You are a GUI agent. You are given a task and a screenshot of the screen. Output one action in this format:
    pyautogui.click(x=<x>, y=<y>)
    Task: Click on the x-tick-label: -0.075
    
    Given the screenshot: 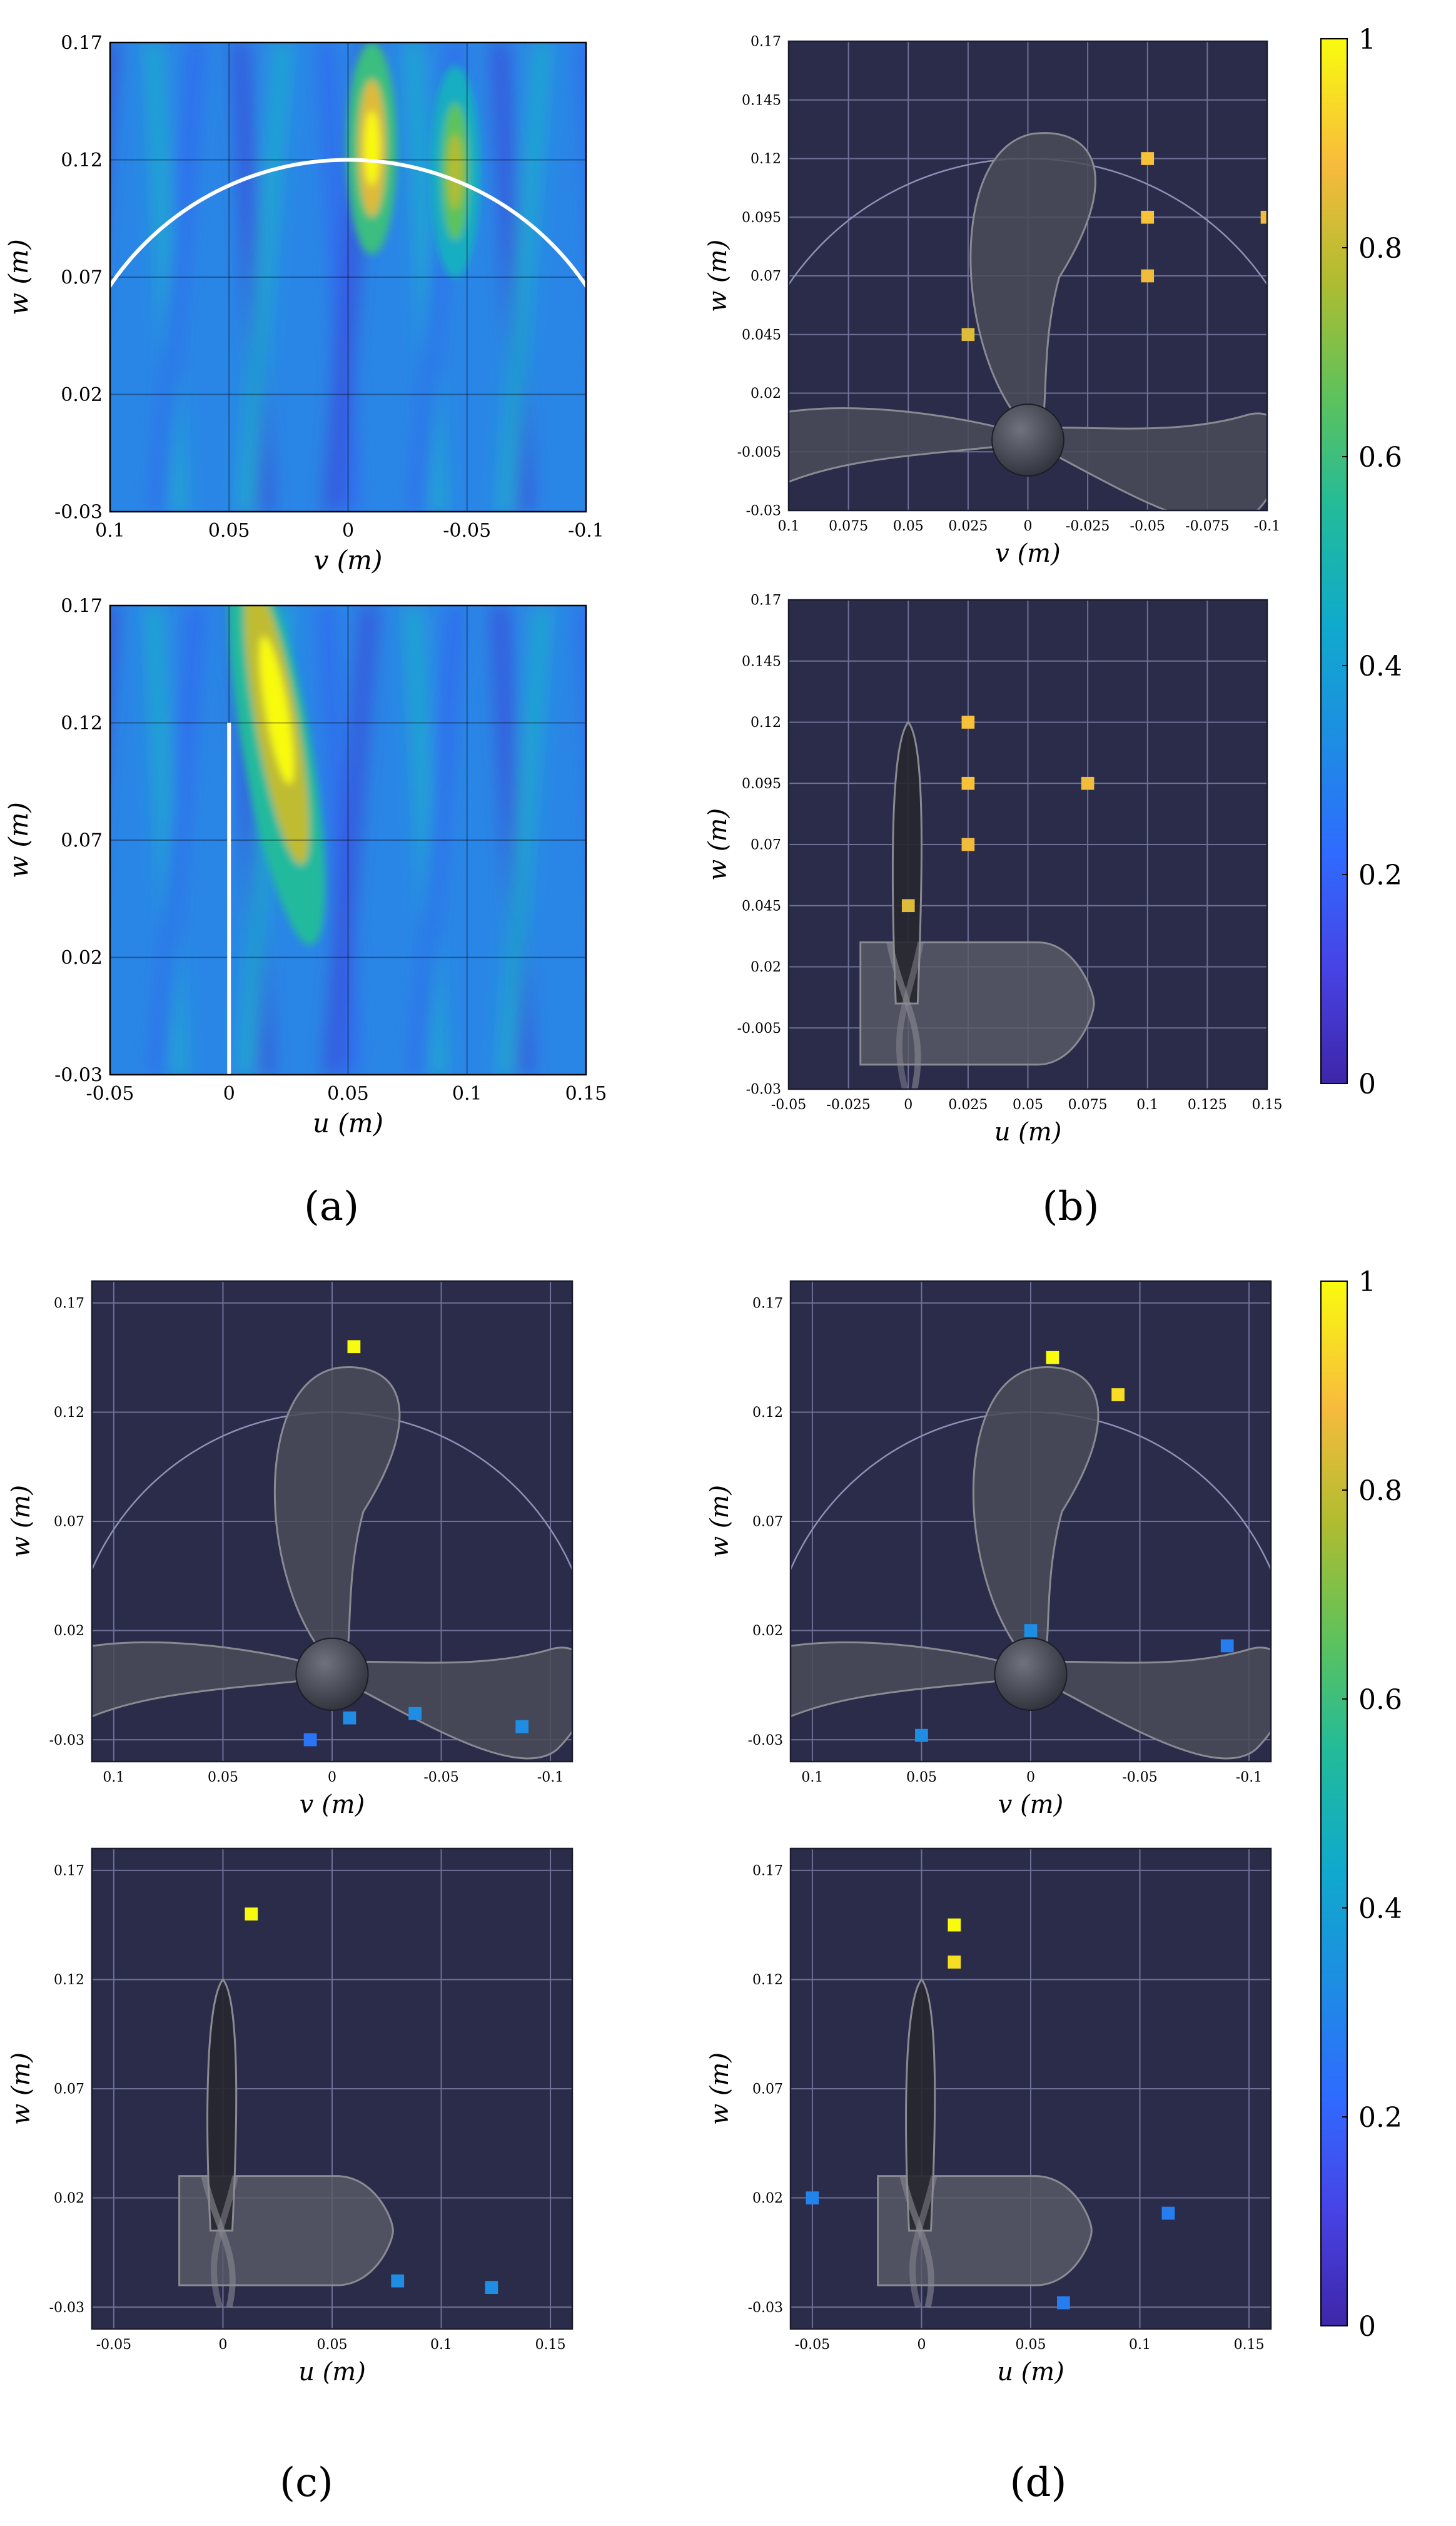 What is the action you would take?
    pyautogui.click(x=1207, y=526)
    